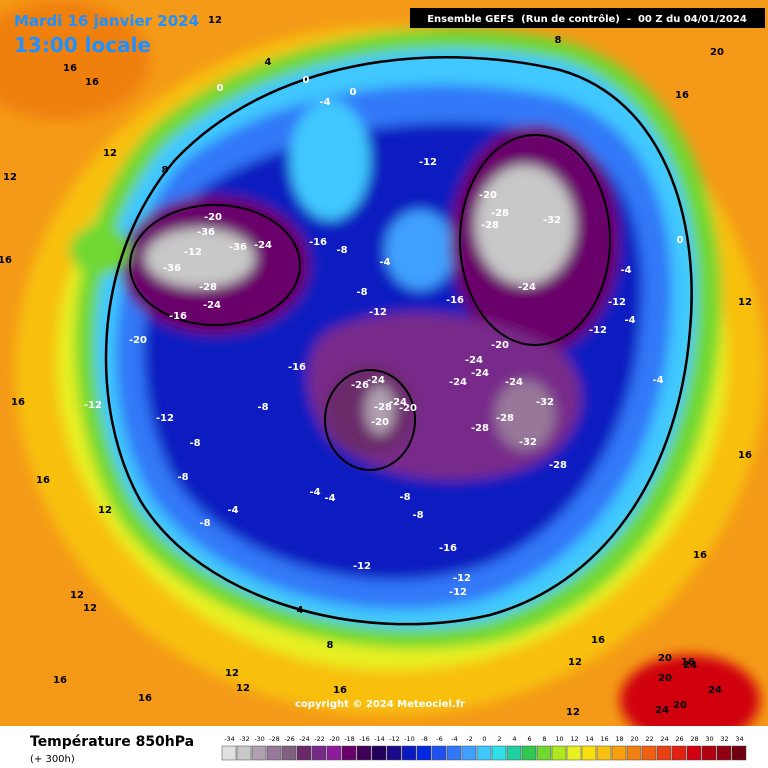 Image resolution: width=768 pixels, height=768 pixels. I want to click on scale-tick-label: -28, so click(274, 739).